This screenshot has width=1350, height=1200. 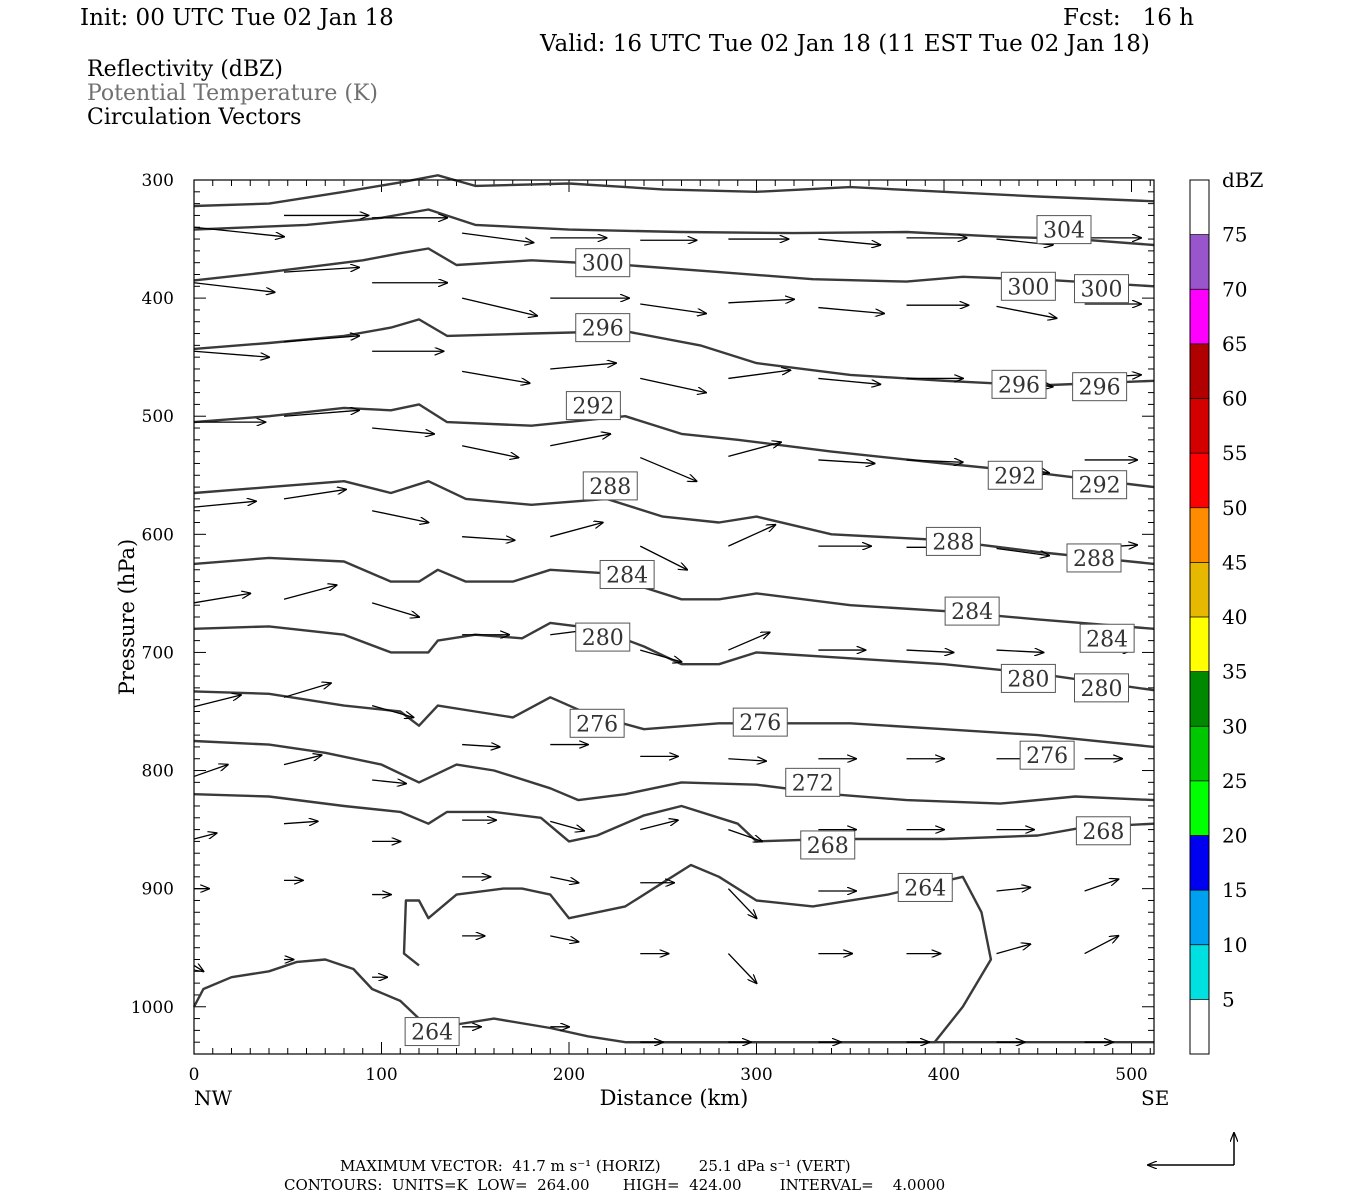 What do you see at coordinates (1131, 1075) in the screenshot?
I see `x-tick-label: 500` at bounding box center [1131, 1075].